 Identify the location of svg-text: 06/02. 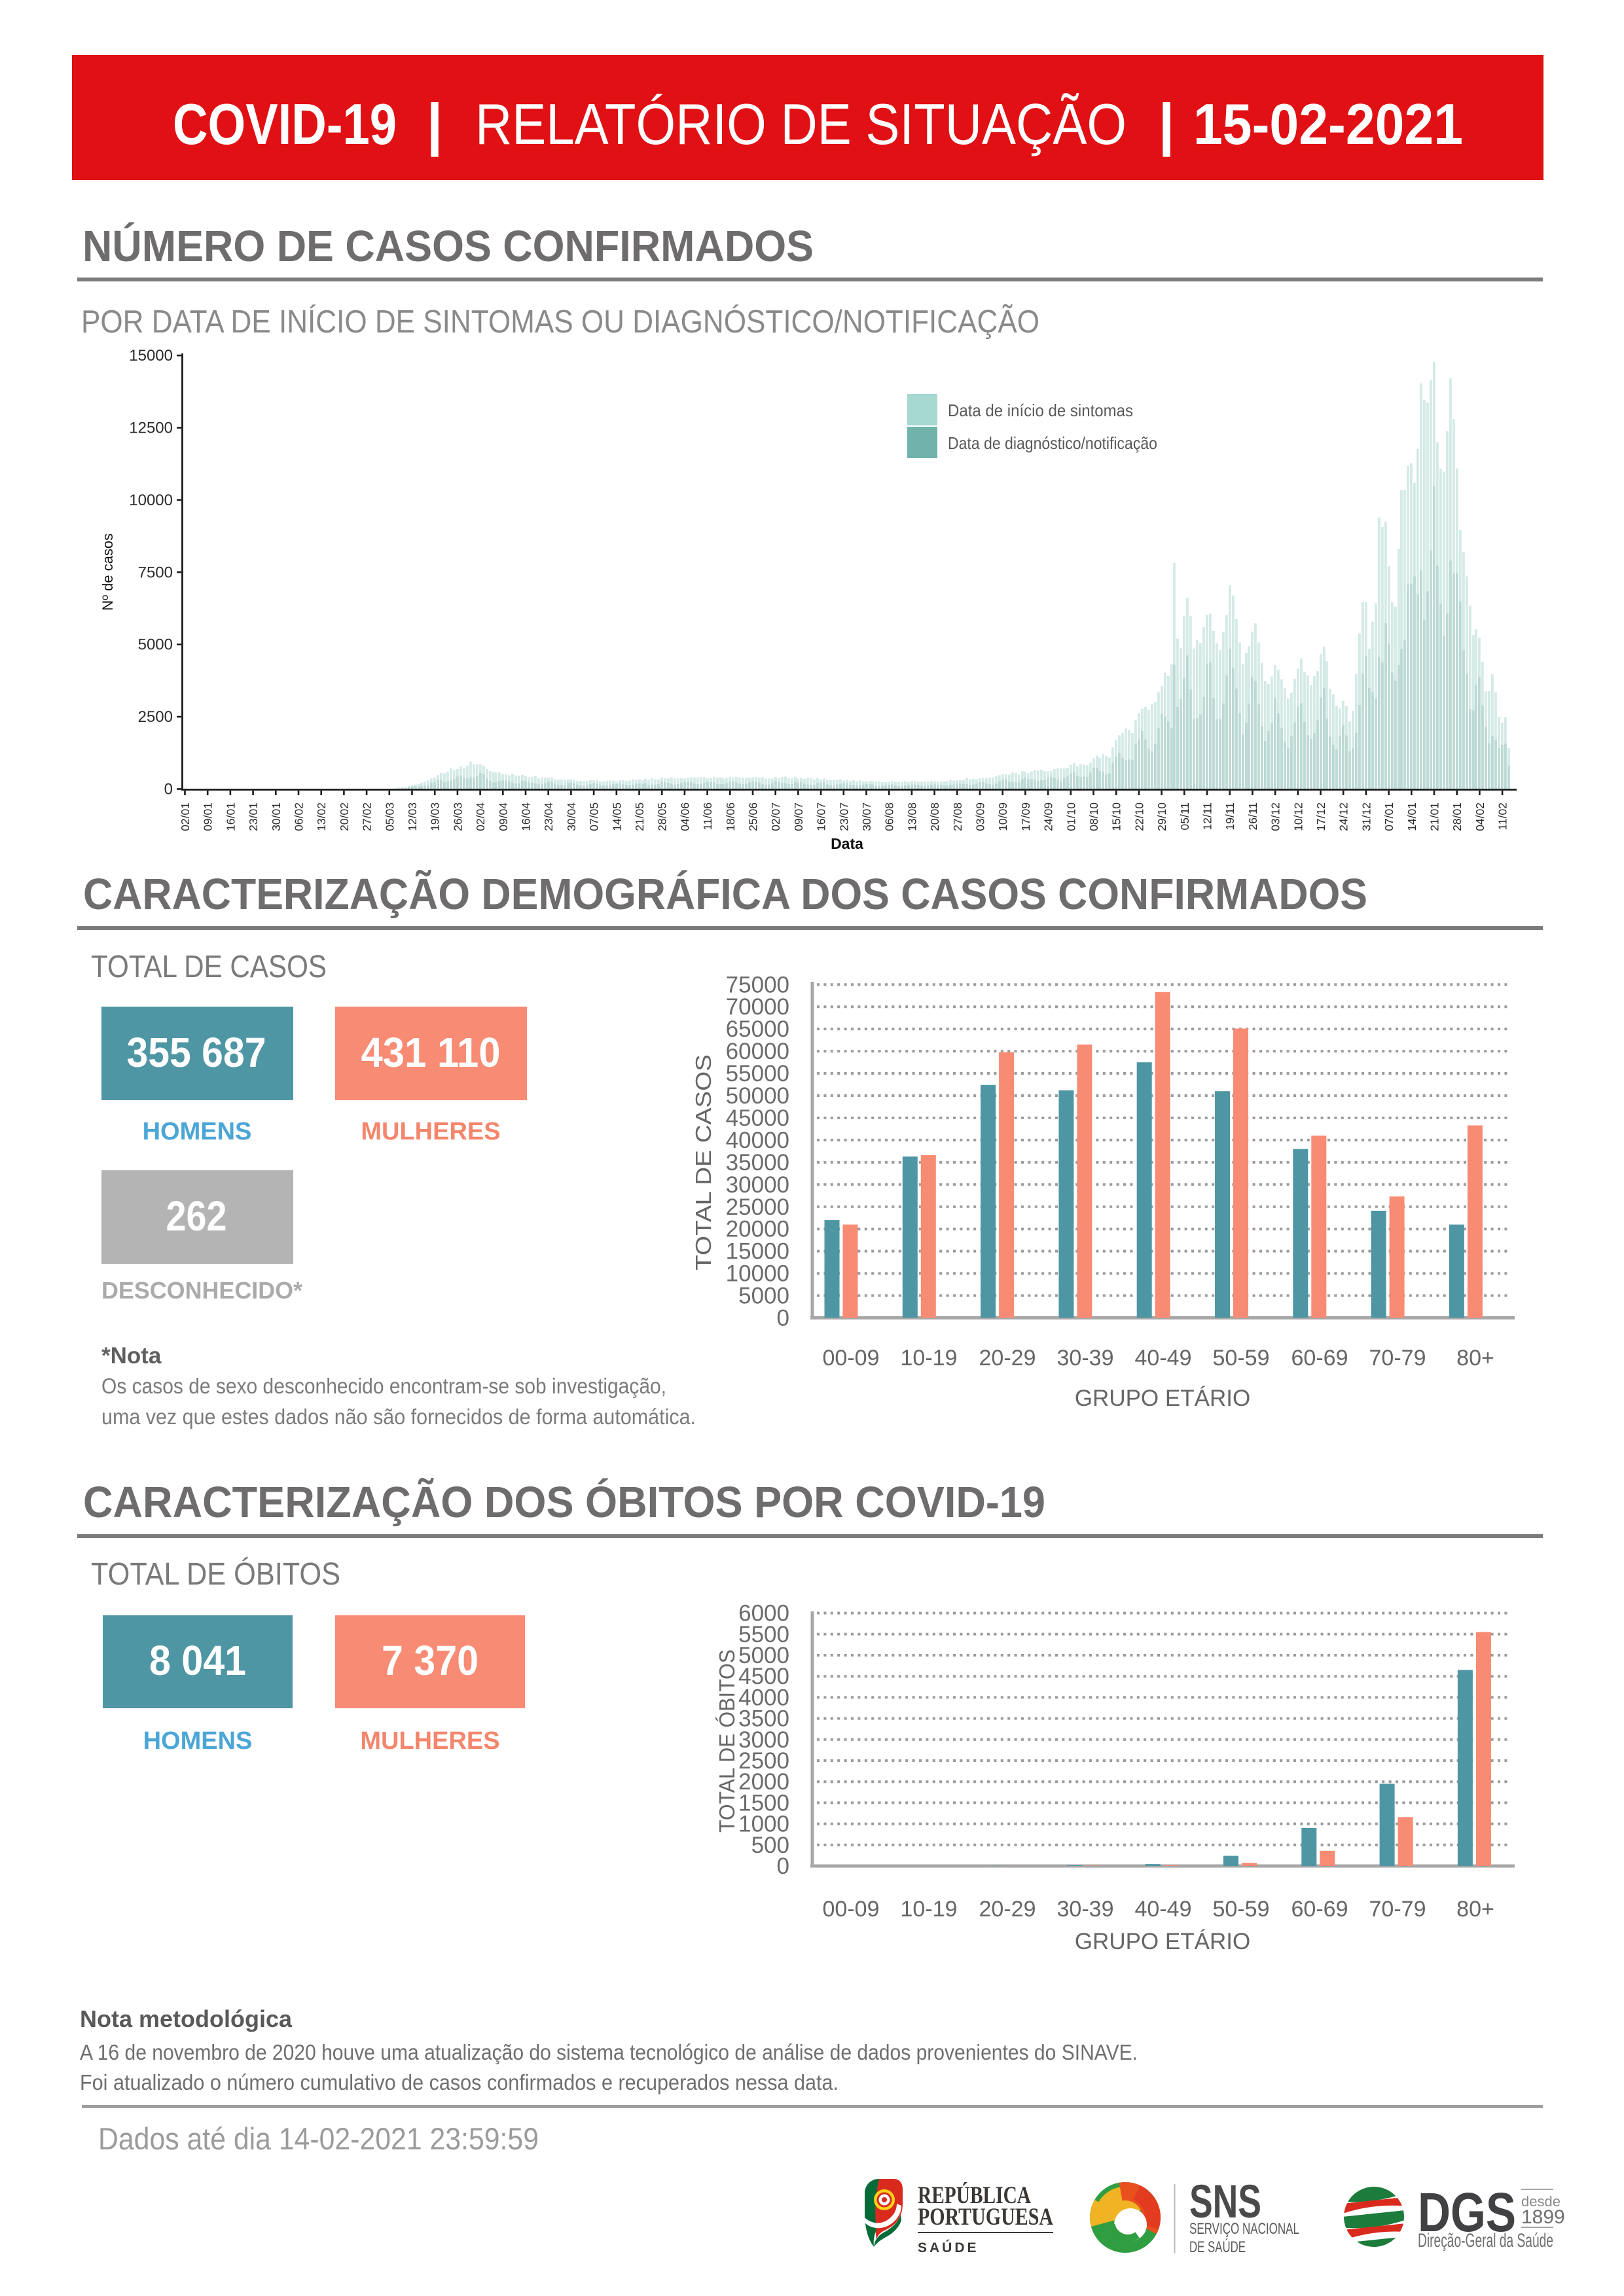
(299, 816).